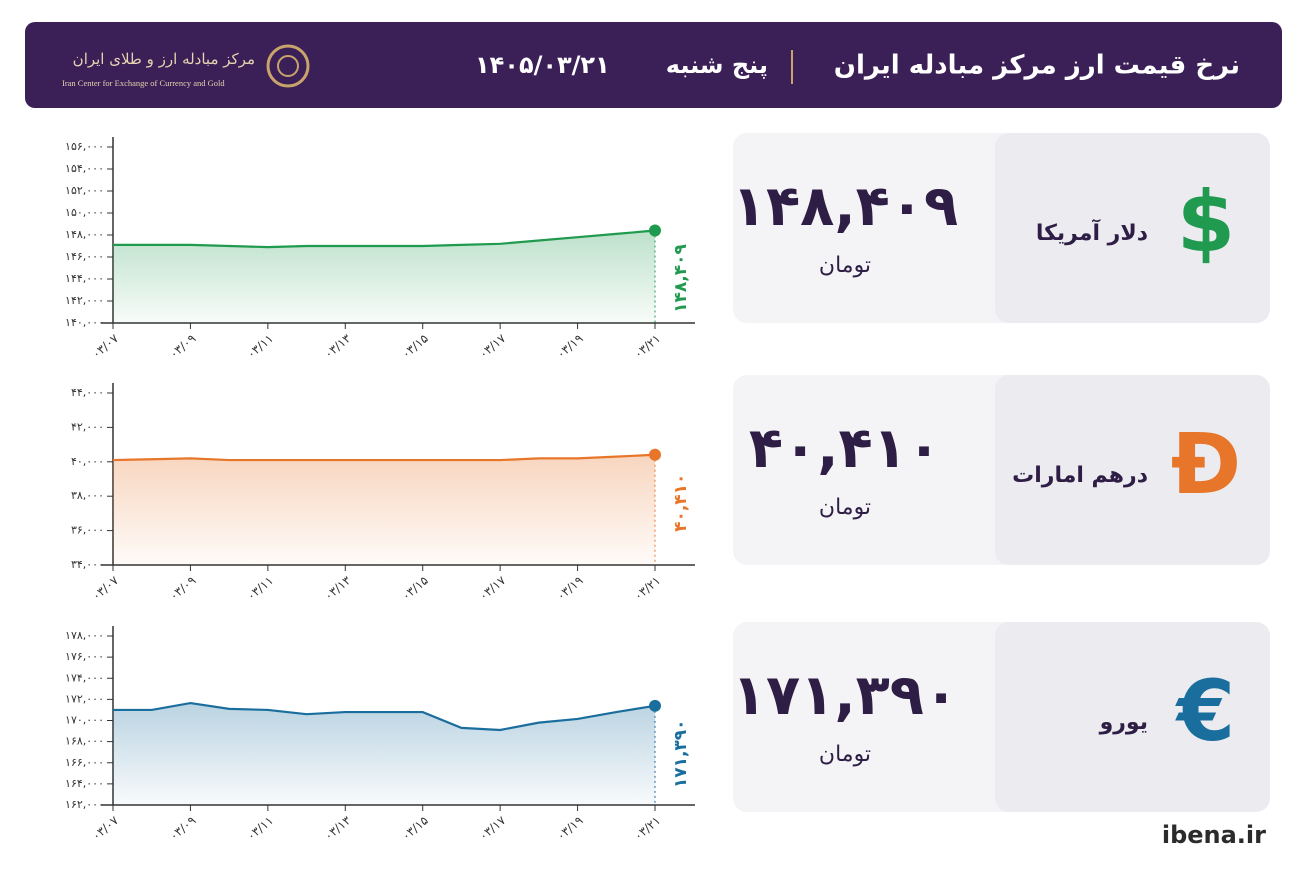 This screenshot has width=1306, height=870. What do you see at coordinates (84, 762) in the screenshot?
I see `y-tick-label: ۱۶۶,۰۰۰` at bounding box center [84, 762].